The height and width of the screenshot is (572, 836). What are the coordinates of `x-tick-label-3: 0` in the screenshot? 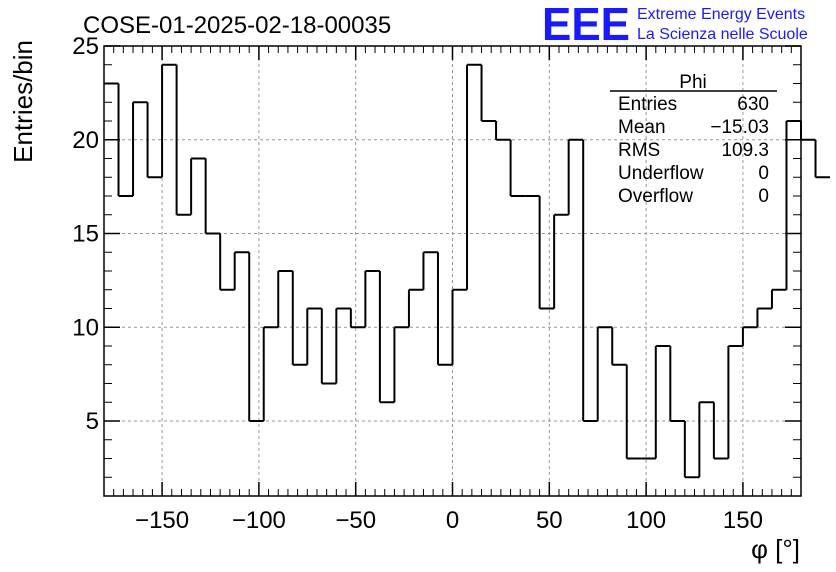 It's located at (452, 520).